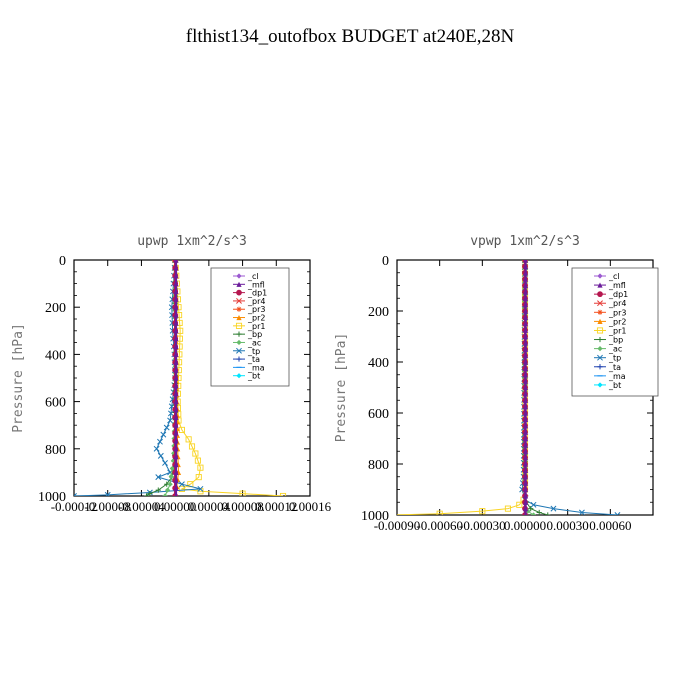 The width and height of the screenshot is (700, 700). Describe the element at coordinates (253, 376) in the screenshot. I see `legend-label: _bt` at that location.